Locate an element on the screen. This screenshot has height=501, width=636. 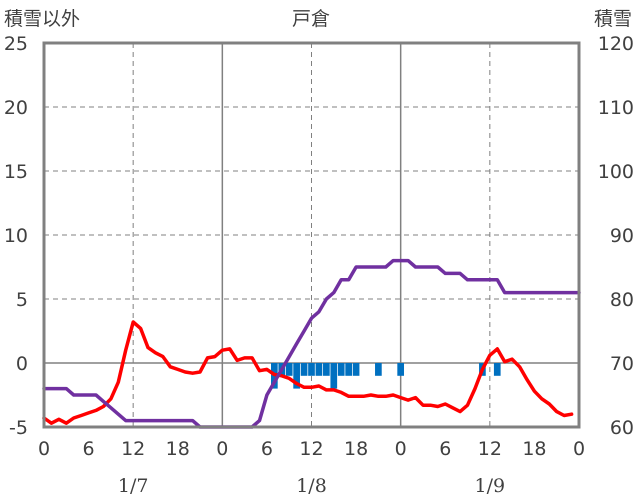
chart-title: 戸倉 is located at coordinates (311, 19).